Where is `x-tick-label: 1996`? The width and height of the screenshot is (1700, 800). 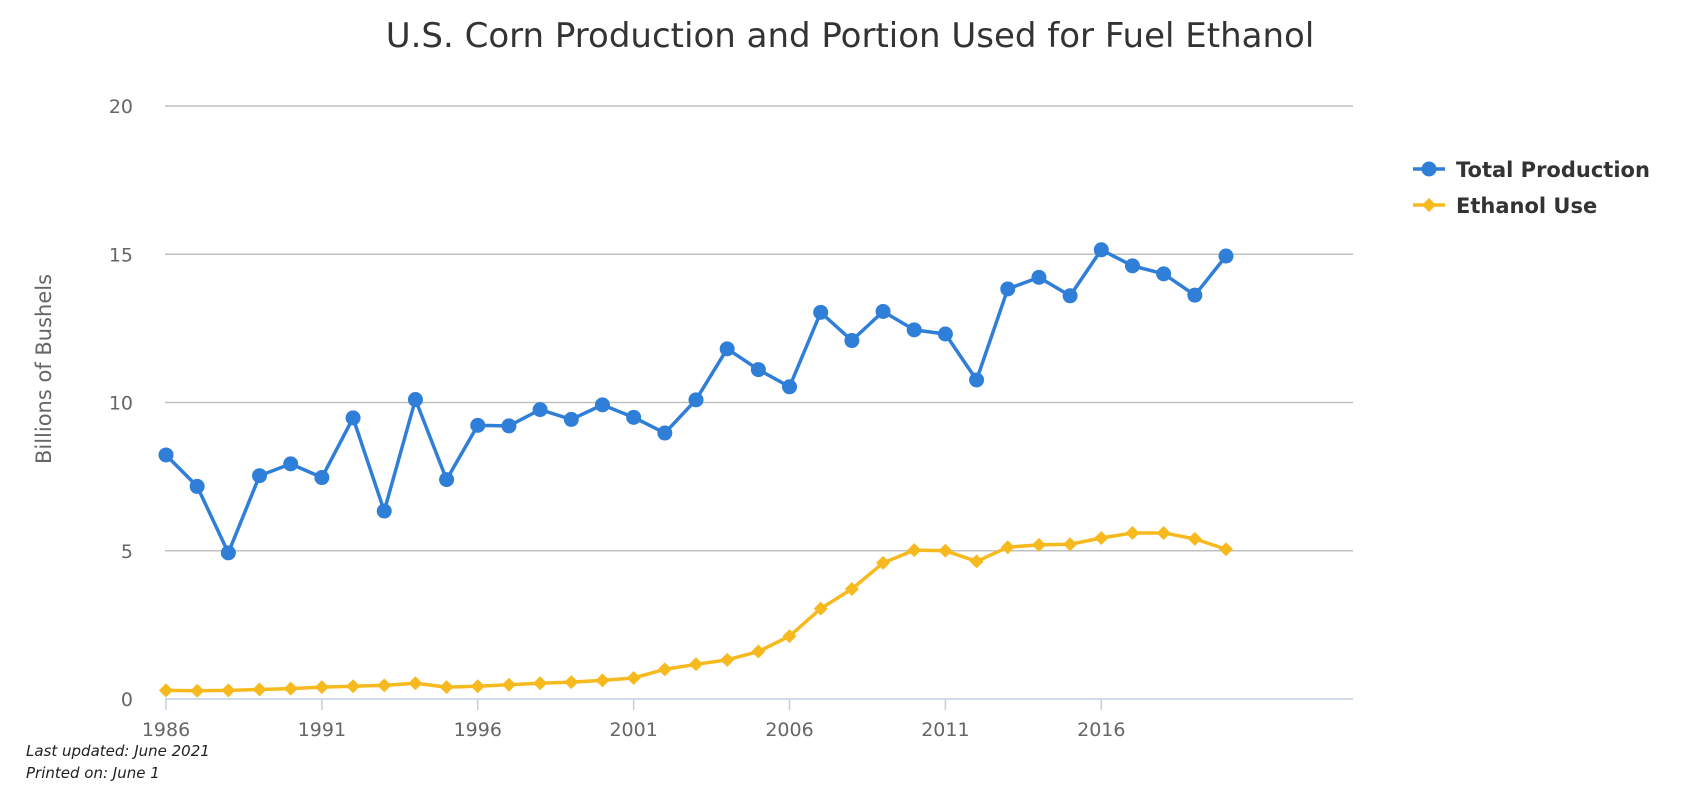
x-tick-label: 1996 is located at coordinates (478, 730).